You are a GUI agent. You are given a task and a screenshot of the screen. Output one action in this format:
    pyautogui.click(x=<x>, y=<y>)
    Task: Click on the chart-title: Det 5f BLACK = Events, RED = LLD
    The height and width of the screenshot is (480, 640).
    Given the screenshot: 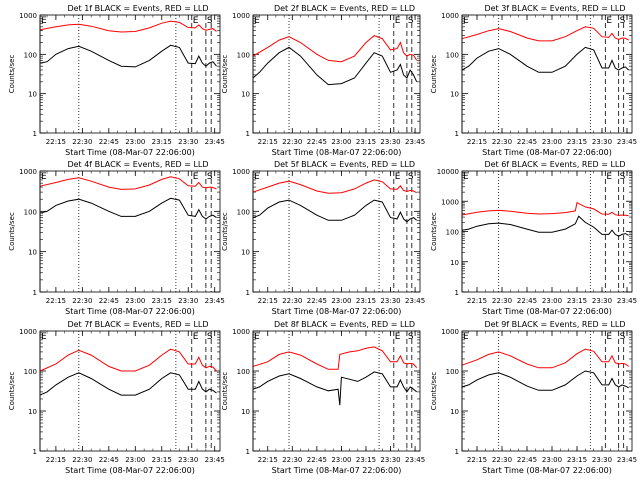 What is the action you would take?
    pyautogui.click(x=344, y=164)
    